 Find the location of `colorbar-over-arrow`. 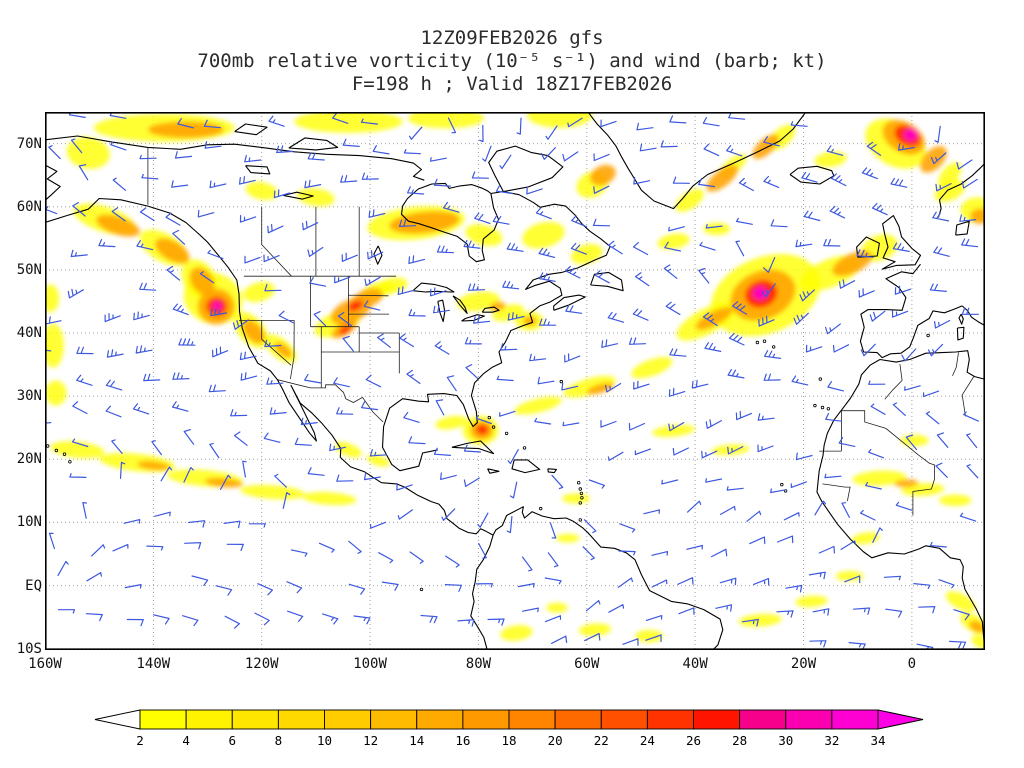

colorbar-over-arrow is located at coordinates (900, 719).